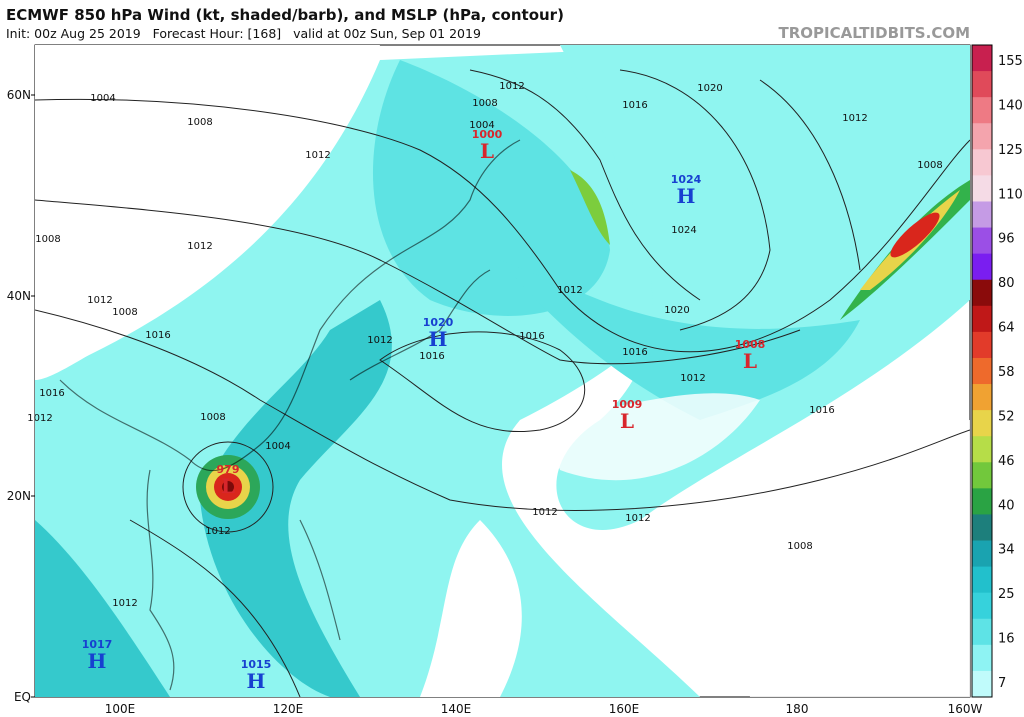 The height and width of the screenshot is (717, 1024). I want to click on system-value: 1020, so click(438, 322).